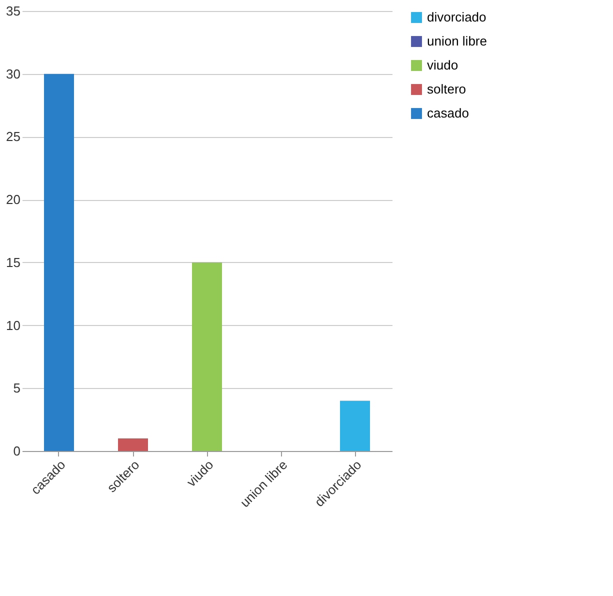 The image size is (613, 596). I want to click on y-tick-label: 30, so click(13, 74).